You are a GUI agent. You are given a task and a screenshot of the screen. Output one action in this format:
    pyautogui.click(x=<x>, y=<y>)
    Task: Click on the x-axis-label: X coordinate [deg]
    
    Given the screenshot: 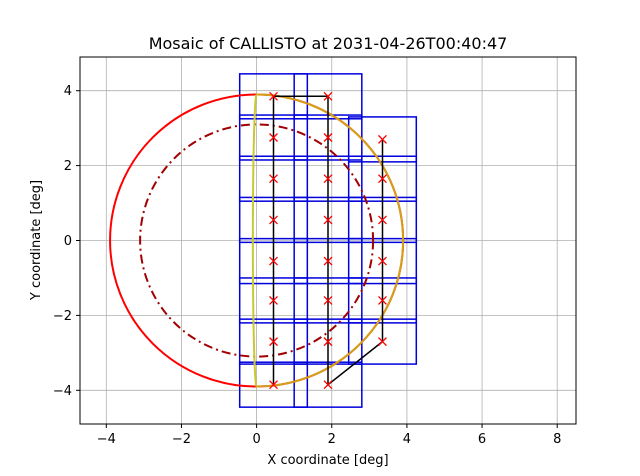 What is the action you would take?
    pyautogui.click(x=327, y=460)
    